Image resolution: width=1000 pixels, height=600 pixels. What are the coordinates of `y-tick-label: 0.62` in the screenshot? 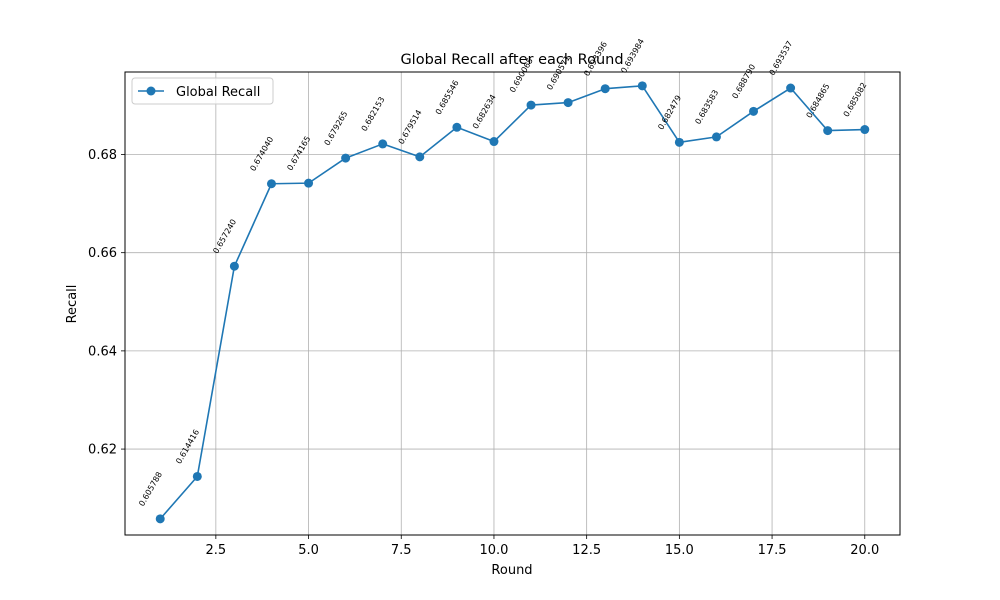 It's located at (102, 450).